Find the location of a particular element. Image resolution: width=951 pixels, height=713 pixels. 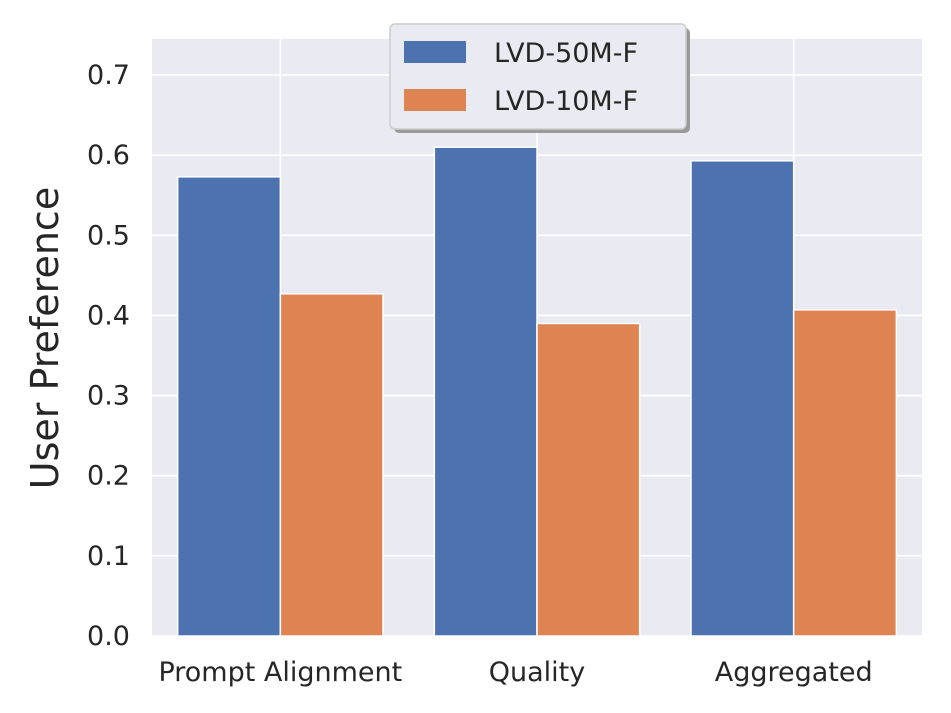

legend-label: LVD-10M-F is located at coordinates (566, 101).